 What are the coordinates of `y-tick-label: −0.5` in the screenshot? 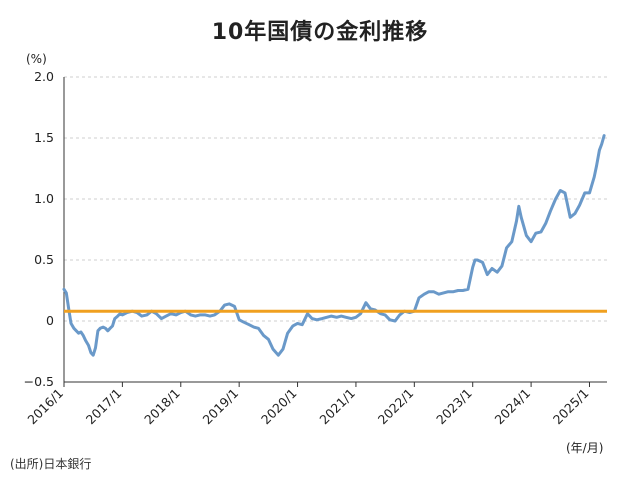 It's located at (39, 381).